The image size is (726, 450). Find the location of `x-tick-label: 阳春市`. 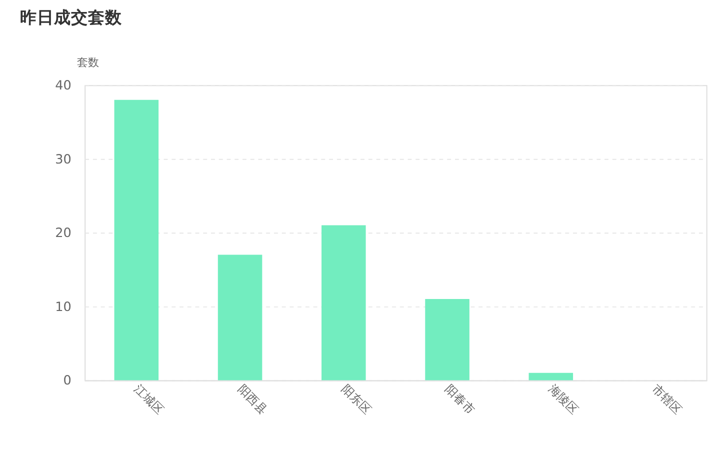

x-tick-label: 阳春市 is located at coordinates (460, 399).